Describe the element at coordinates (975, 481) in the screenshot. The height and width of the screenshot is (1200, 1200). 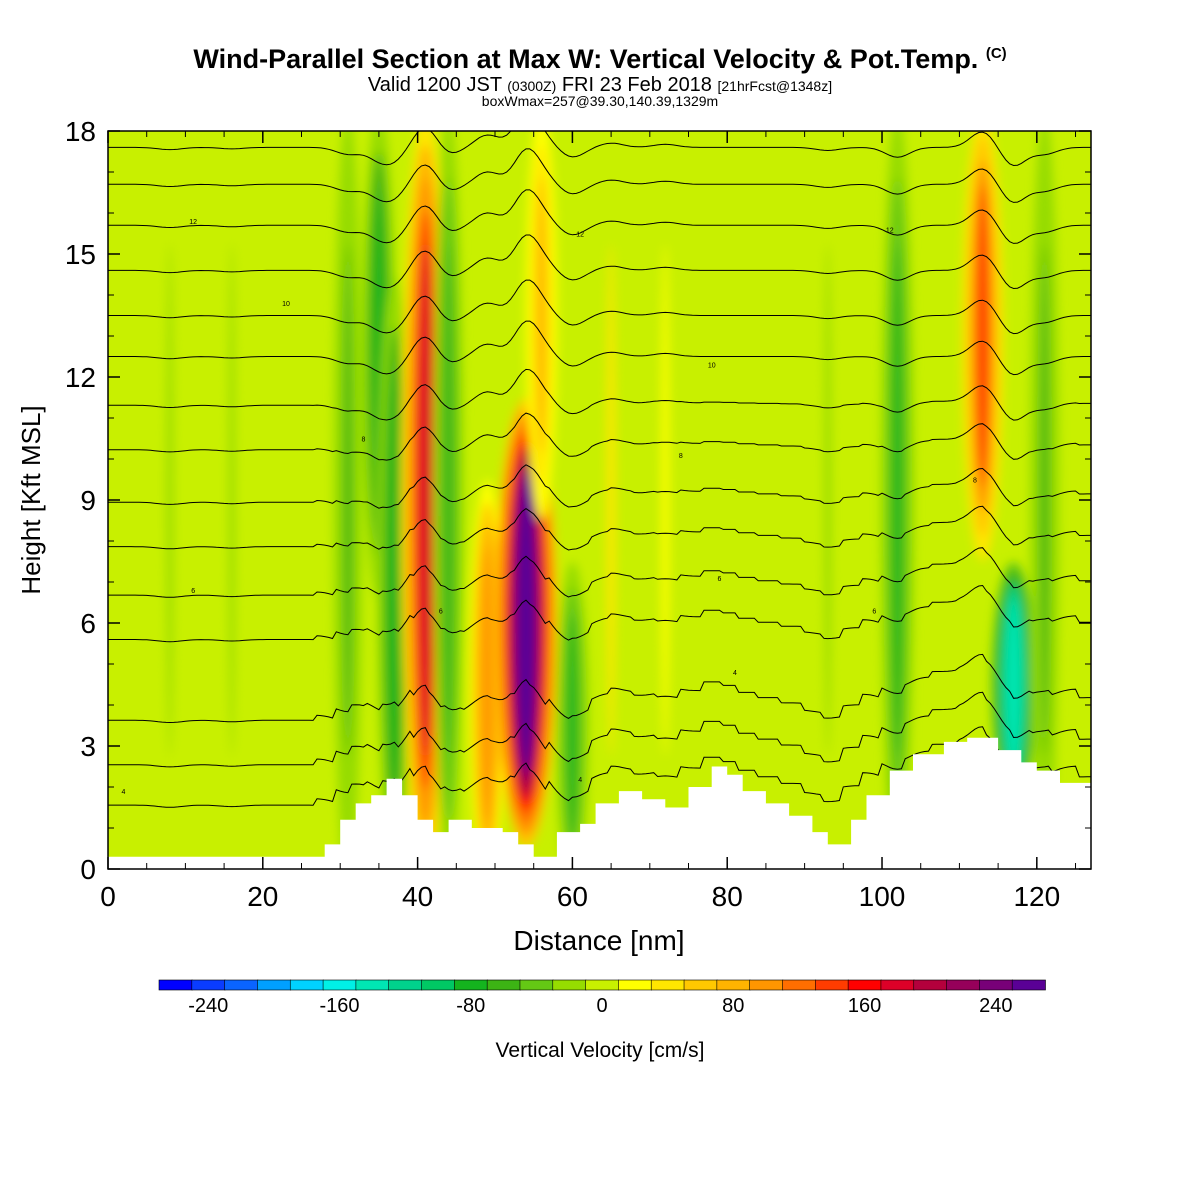
I see `theta-contour-label-8: 8` at that location.